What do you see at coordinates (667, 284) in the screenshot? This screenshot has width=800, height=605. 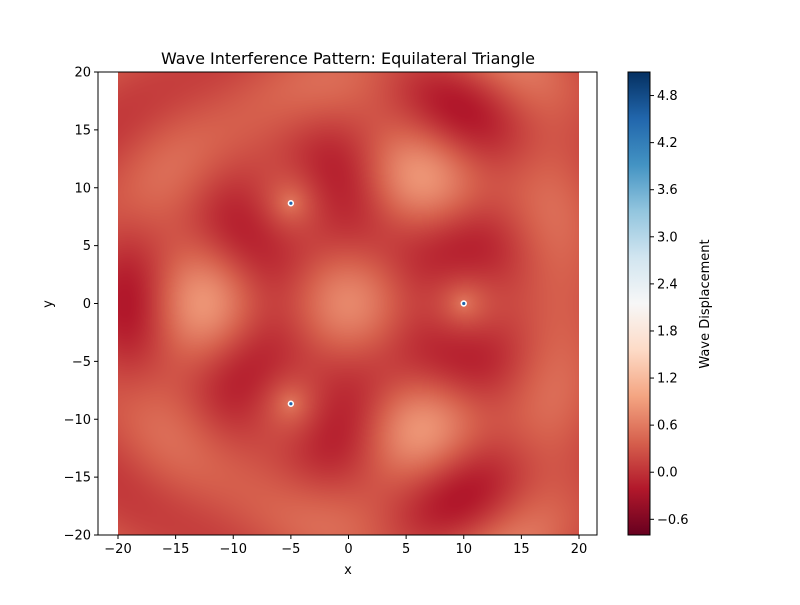 I see `colorbar-tick-label: 2.4` at bounding box center [667, 284].